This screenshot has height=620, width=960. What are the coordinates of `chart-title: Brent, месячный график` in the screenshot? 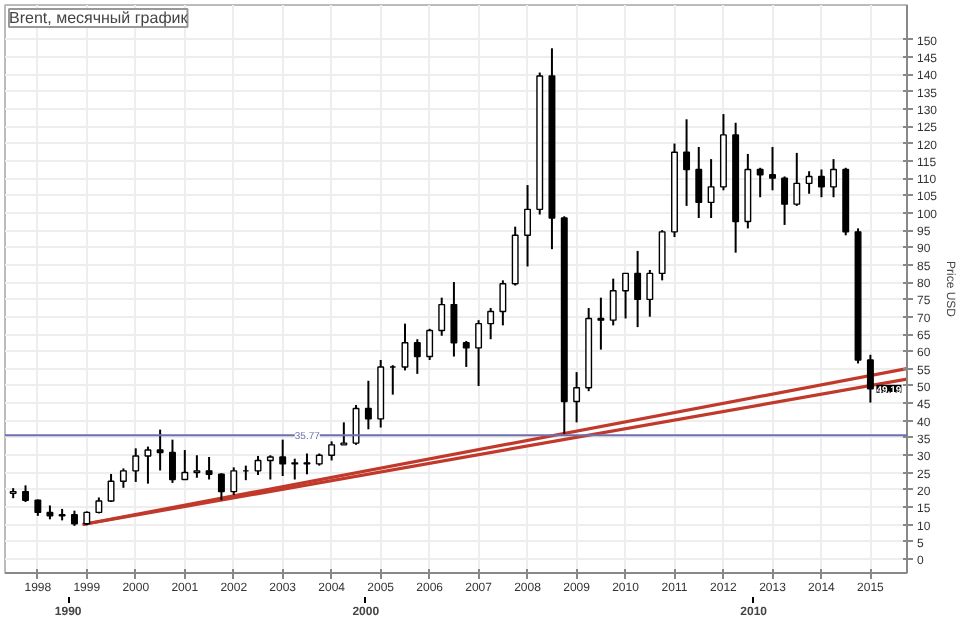 It's located at (99, 18).